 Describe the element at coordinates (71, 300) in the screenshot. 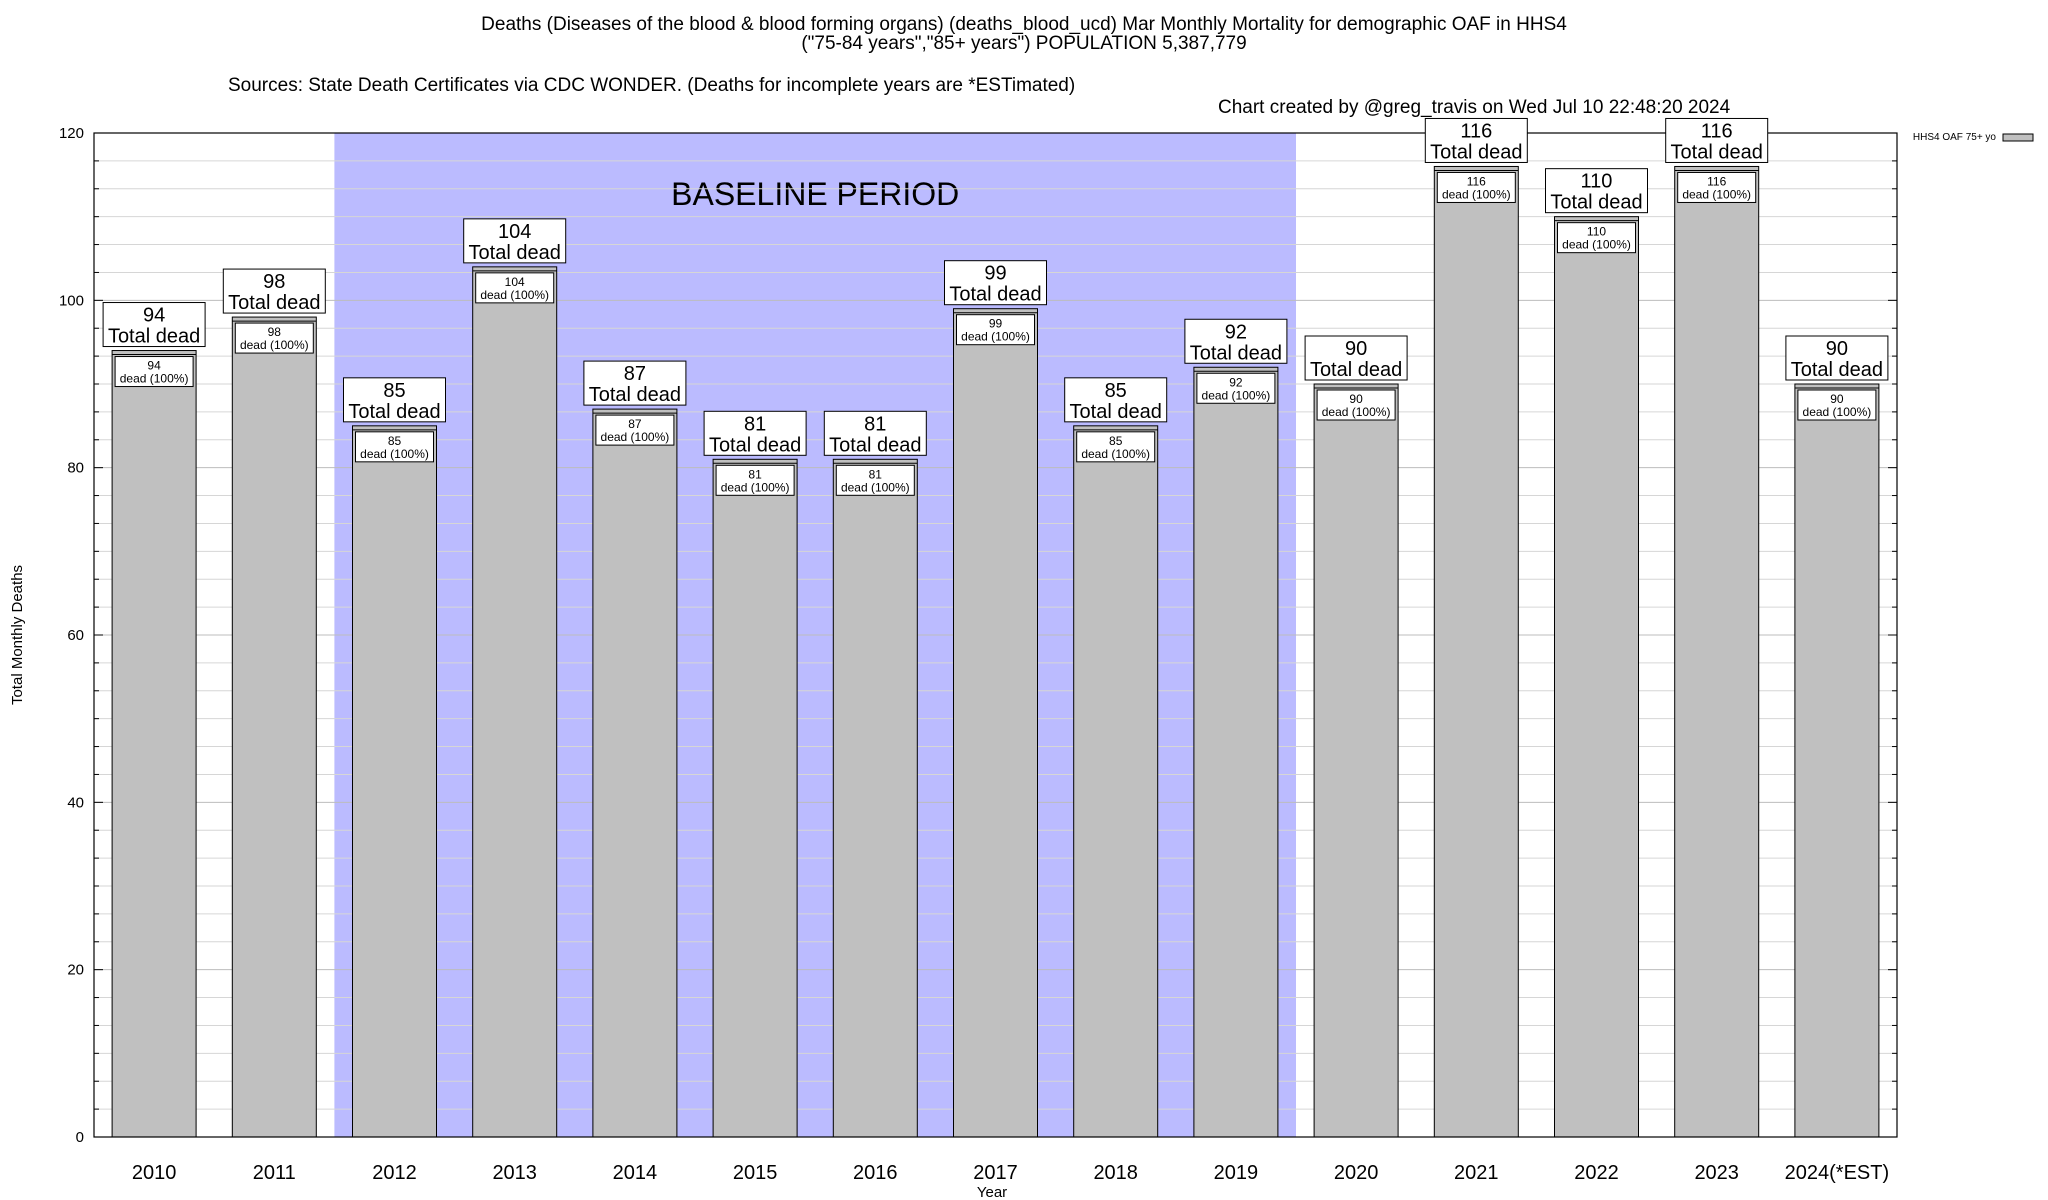

I see `y-tick-label: 100` at that location.